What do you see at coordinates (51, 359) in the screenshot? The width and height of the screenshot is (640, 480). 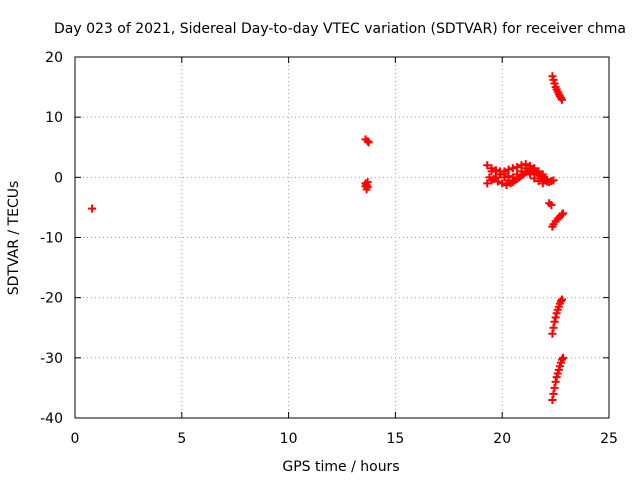 I see `y-tick-label: -30` at bounding box center [51, 359].